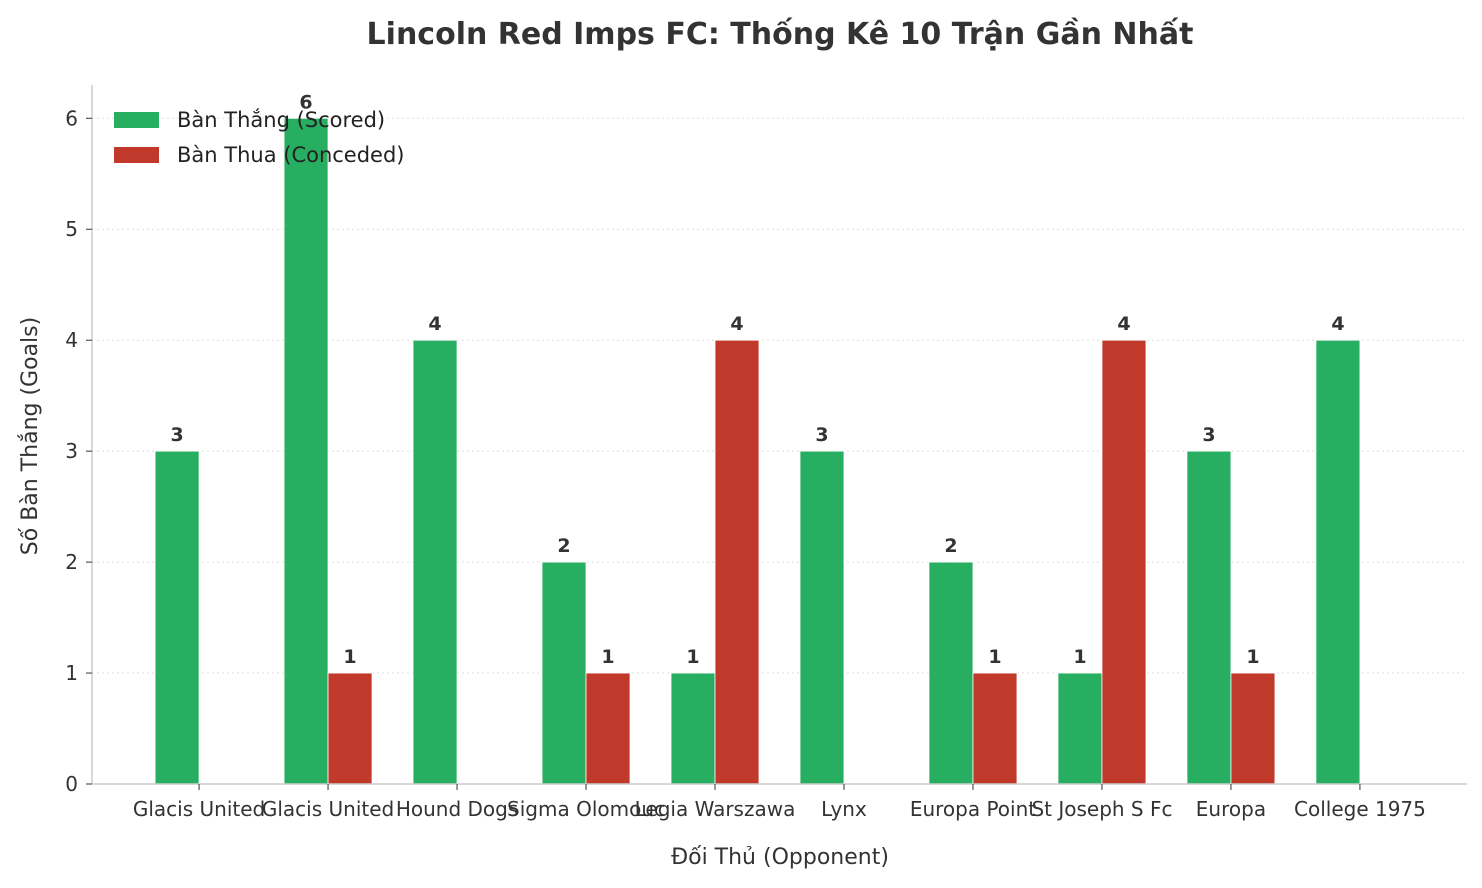  Describe the element at coordinates (71, 784) in the screenshot. I see `y-tick-label: 0` at that location.